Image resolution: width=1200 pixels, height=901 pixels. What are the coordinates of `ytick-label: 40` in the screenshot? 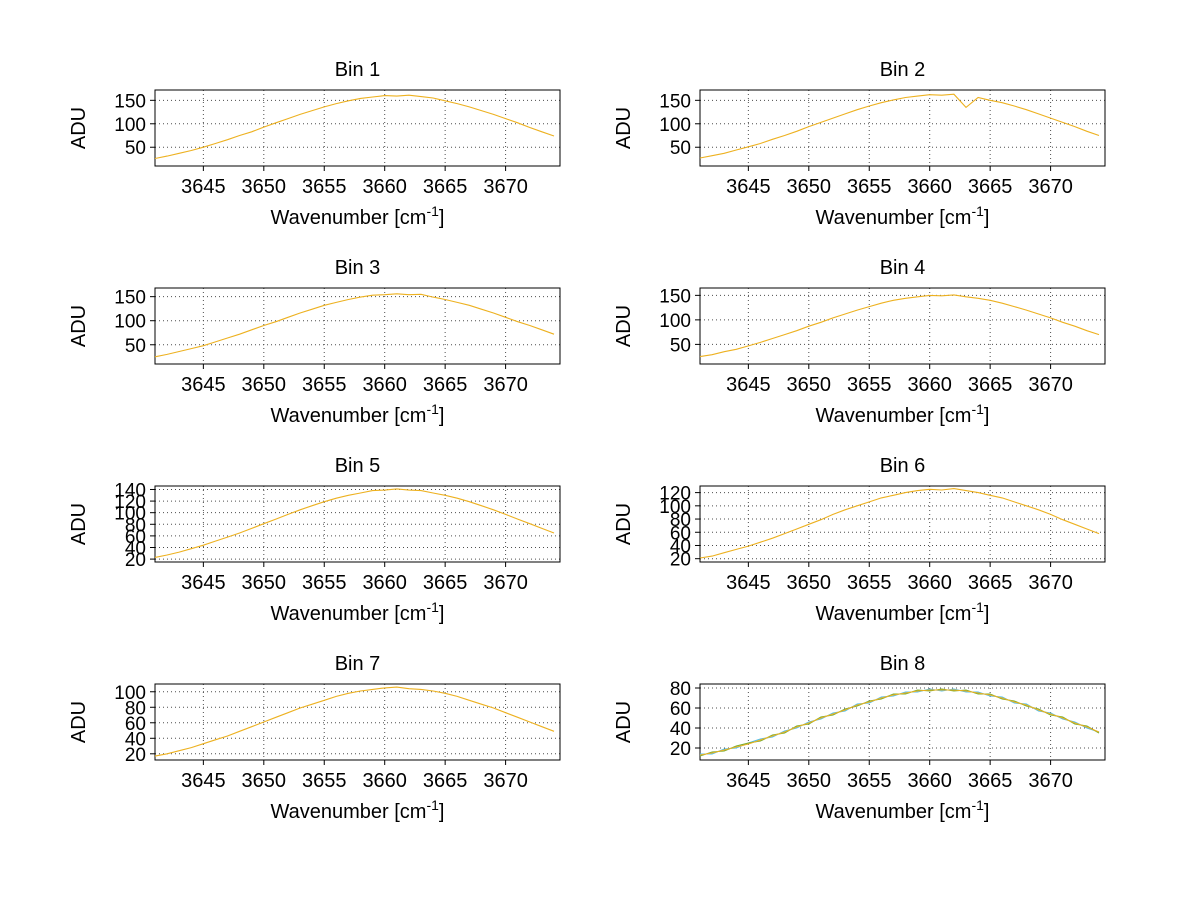 It's located at (680, 729).